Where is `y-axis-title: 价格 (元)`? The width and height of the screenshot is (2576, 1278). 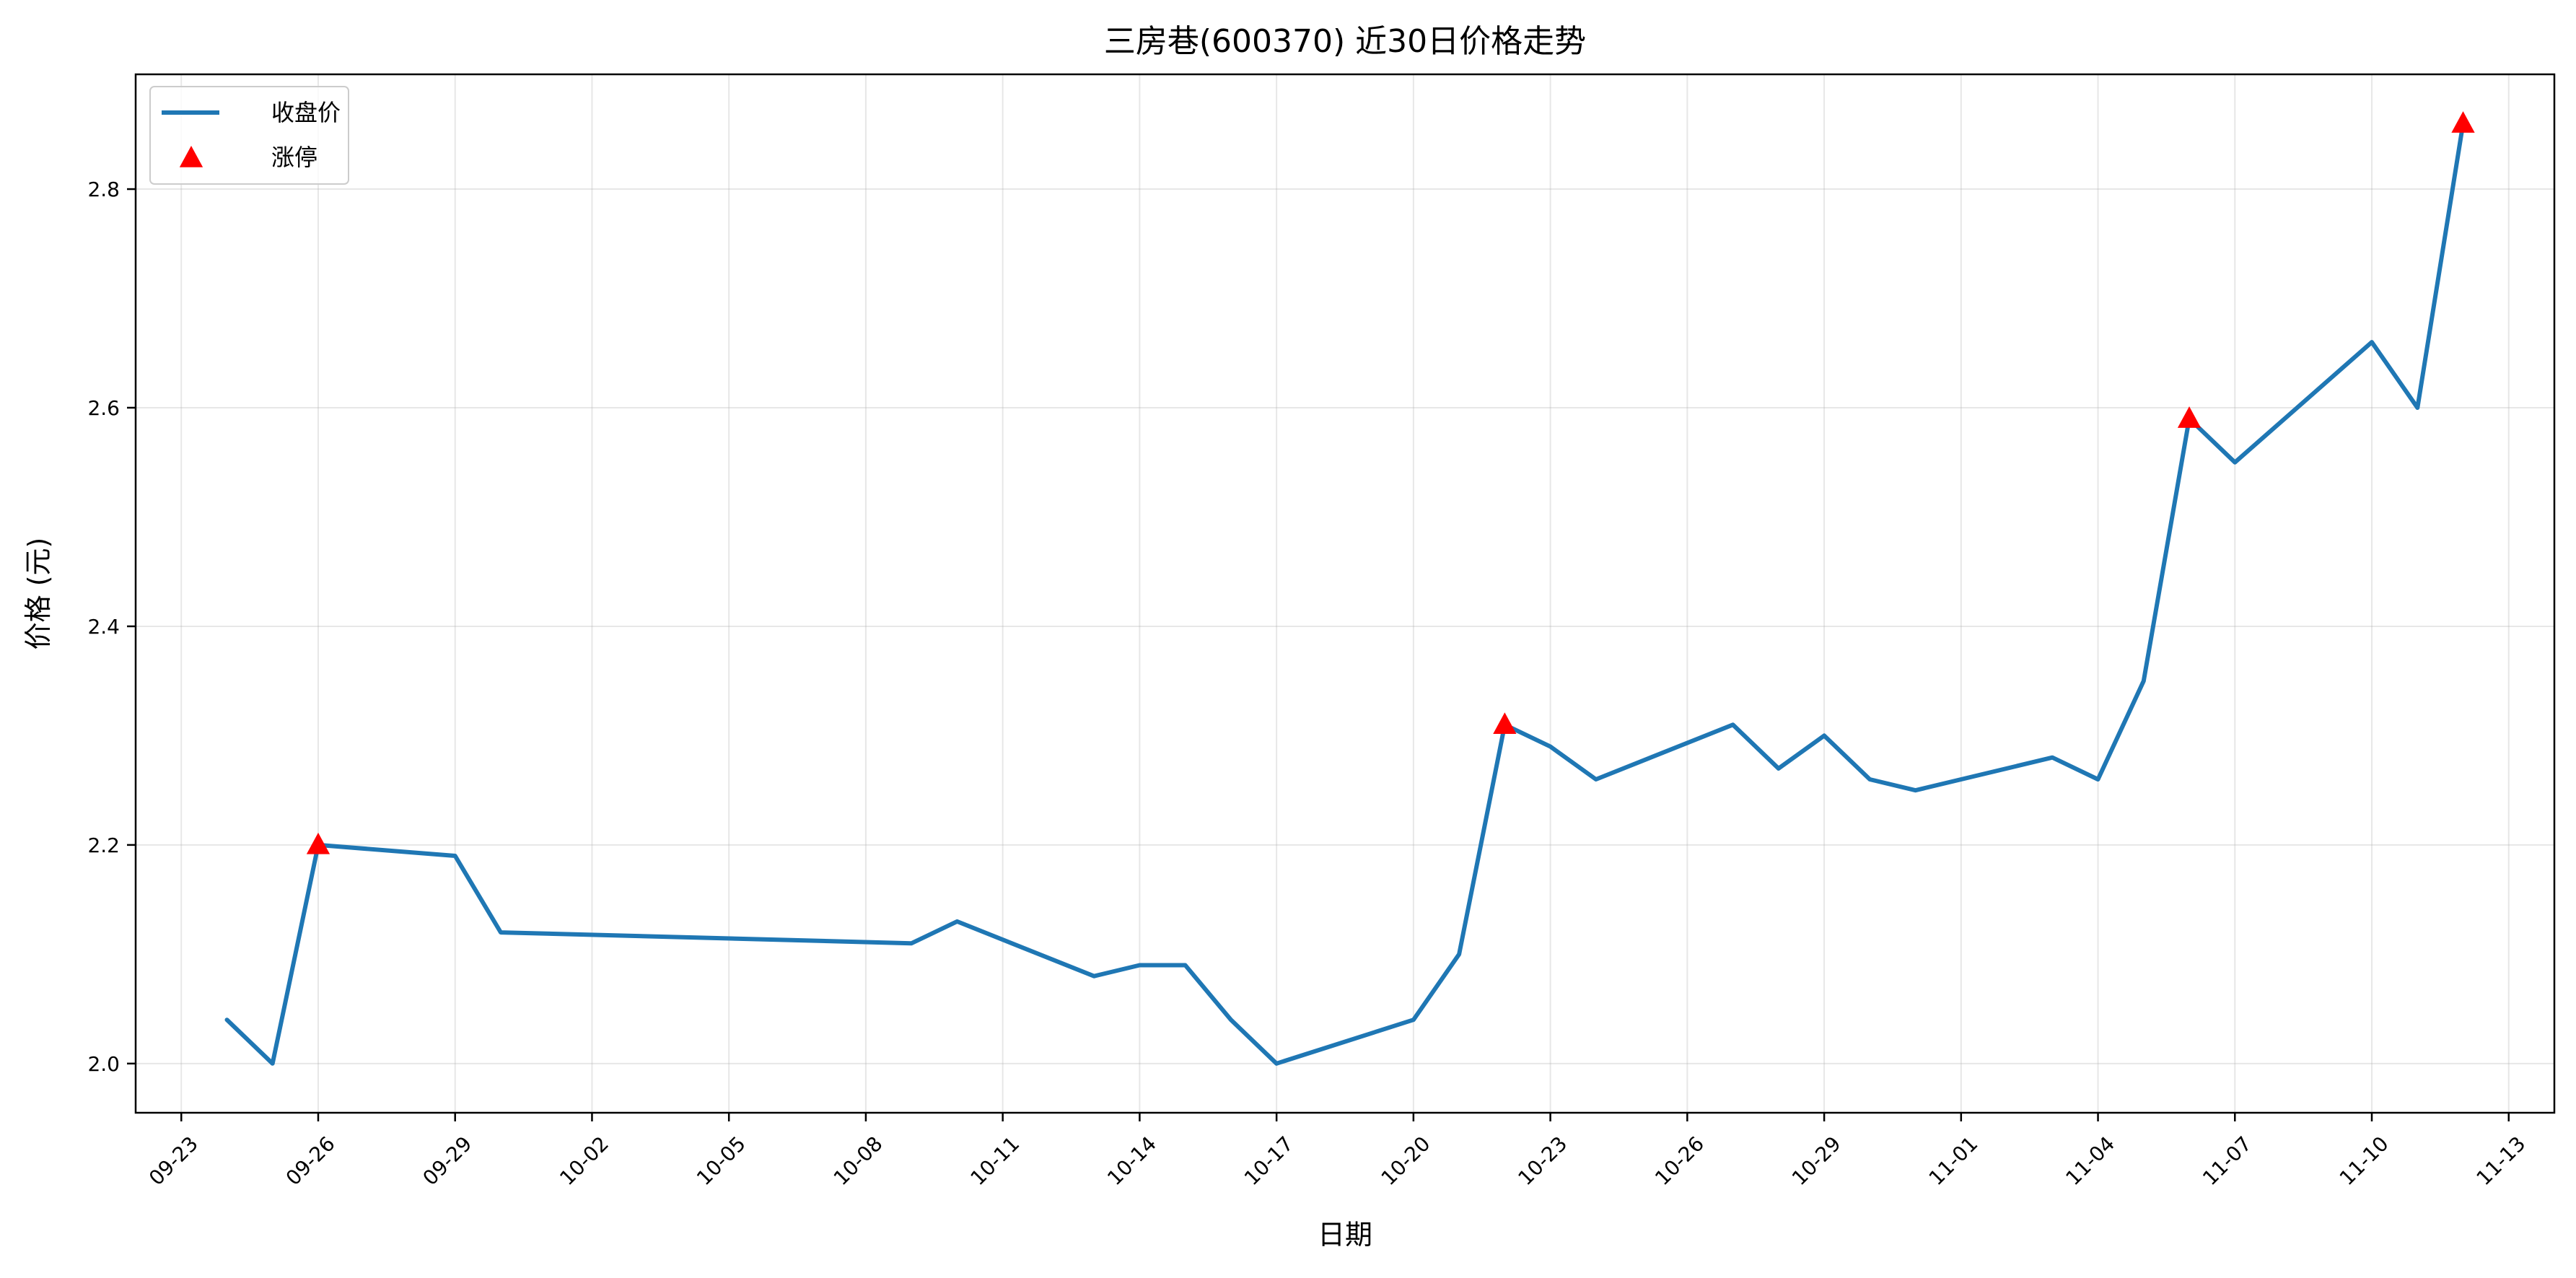
y-axis-title: 价格 (元) is located at coordinates (38, 594).